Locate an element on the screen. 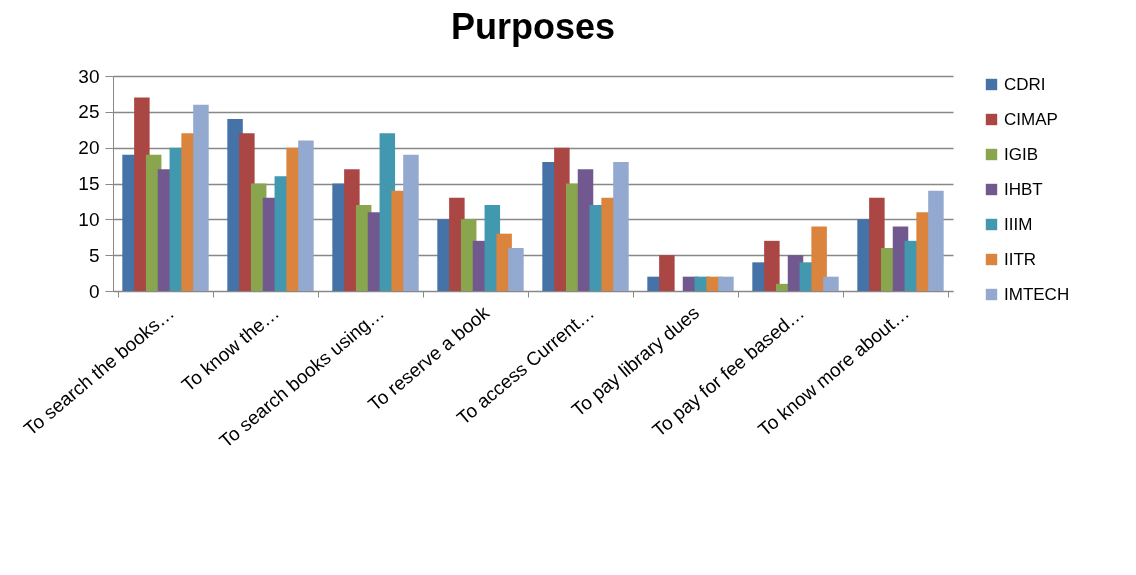  chart-title: Purposes is located at coordinates (533, 26).